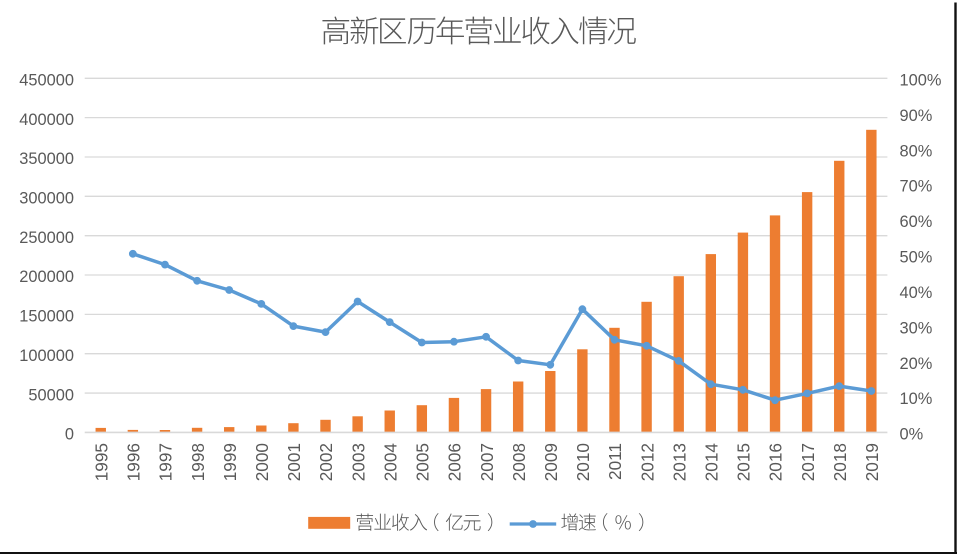 The image size is (957, 559). What do you see at coordinates (712, 462) in the screenshot?
I see `svg-text: 2014` at bounding box center [712, 462].